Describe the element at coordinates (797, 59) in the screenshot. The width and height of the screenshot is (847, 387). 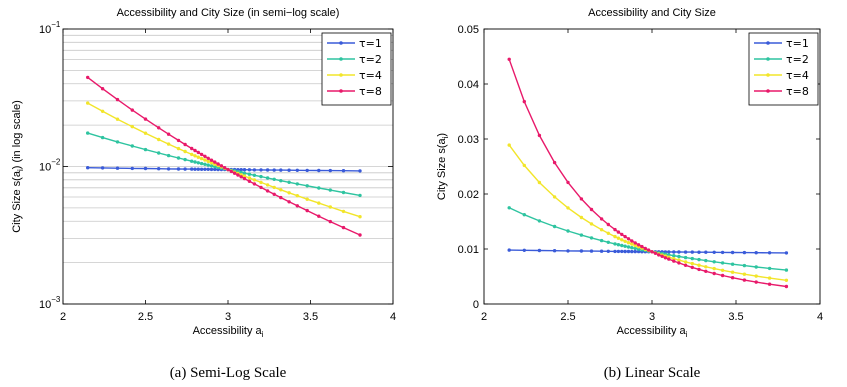
I see `legend-label: τ=2` at that location.